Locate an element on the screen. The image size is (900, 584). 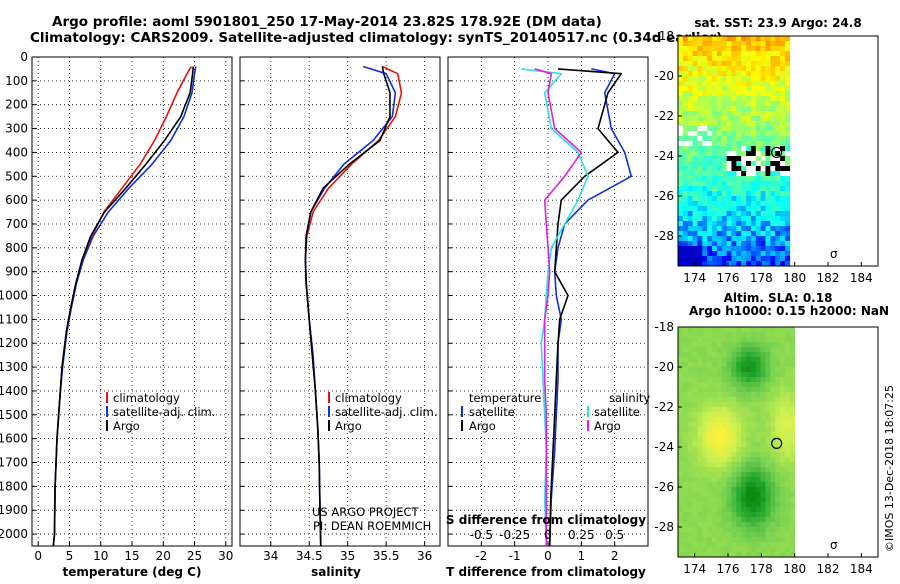
difference-xtick-label: 1 is located at coordinates (582, 556).